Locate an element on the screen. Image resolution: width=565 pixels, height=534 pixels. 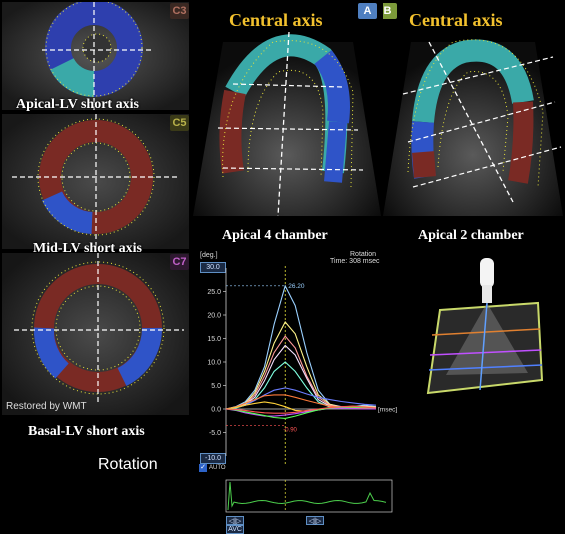
apical-4-chamber-caption: Apical 4 chamber is located at coordinates (275, 235).